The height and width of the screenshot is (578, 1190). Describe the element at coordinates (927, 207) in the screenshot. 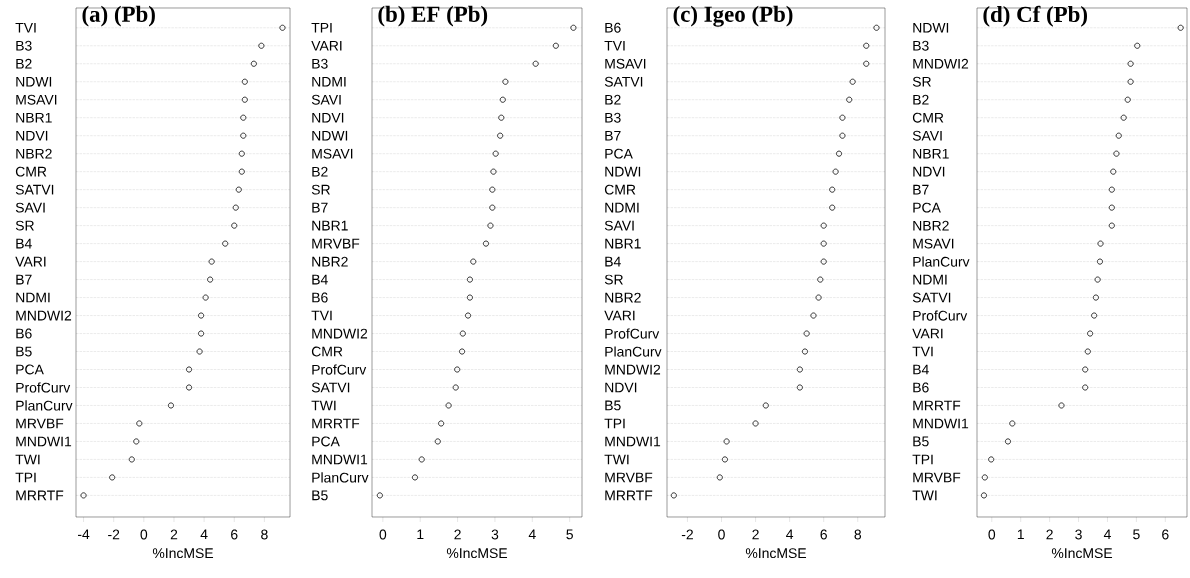

I see `y-tick-label: PCA` at that location.